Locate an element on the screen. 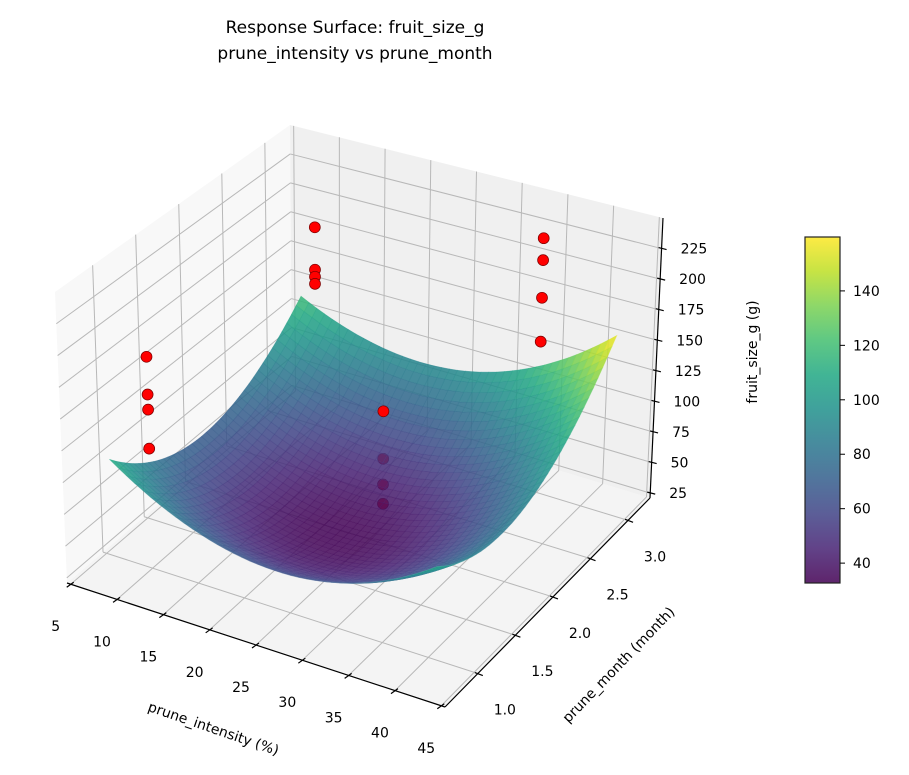 This screenshot has width=909, height=775. z-tick-label: 50 is located at coordinates (680, 464).